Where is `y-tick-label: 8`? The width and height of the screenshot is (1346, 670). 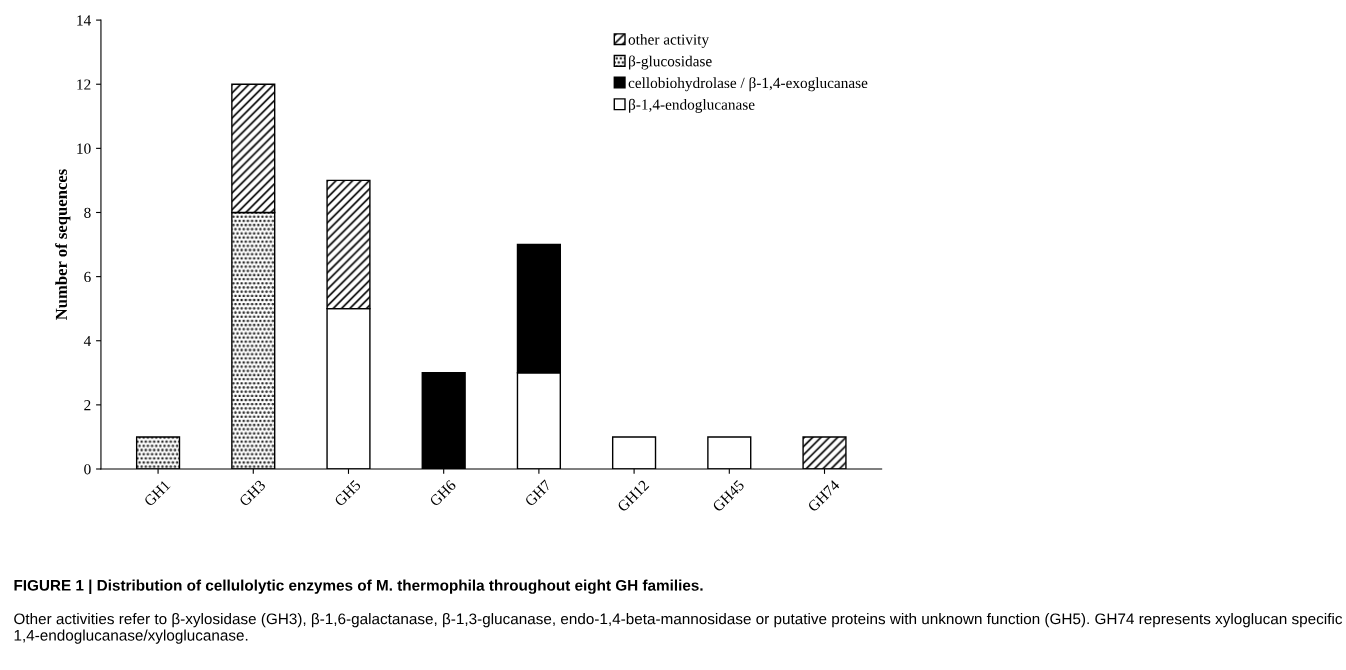
y-tick-label: 8 is located at coordinates (87, 212).